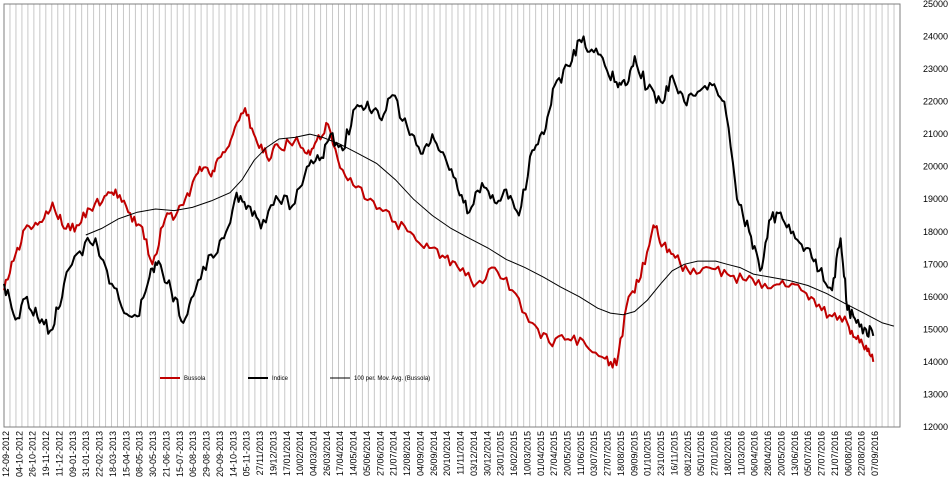  Describe the element at coordinates (340, 453) in the screenshot. I see `x-tick-label: 17/04/2014` at that location.